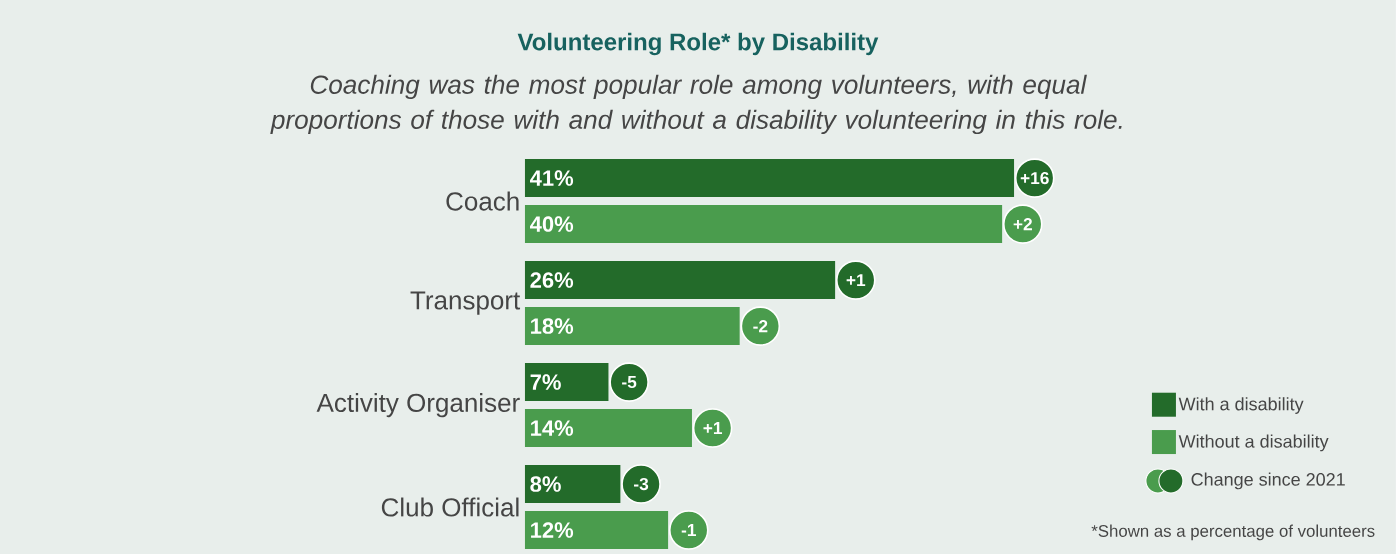  What do you see at coordinates (450, 507) in the screenshot?
I see `y-tick-label: Club Official` at bounding box center [450, 507].